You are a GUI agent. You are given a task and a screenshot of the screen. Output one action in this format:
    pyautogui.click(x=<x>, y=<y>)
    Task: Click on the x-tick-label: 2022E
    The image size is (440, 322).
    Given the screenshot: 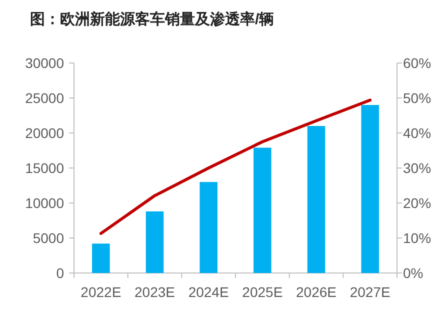 What is the action you would take?
    pyautogui.click(x=101, y=292)
    